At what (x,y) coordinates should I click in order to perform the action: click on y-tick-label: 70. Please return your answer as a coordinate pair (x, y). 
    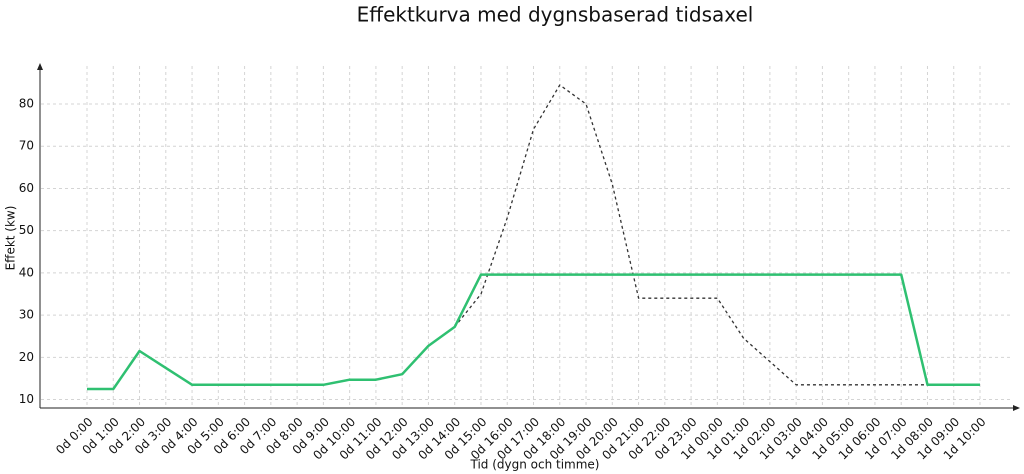
    Looking at the image, I should click on (26, 146).